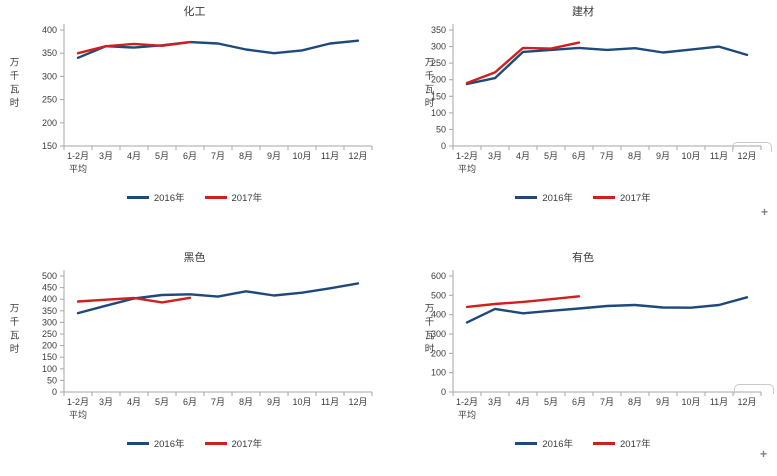 The width and height of the screenshot is (777, 476). Describe the element at coordinates (194, 12) in the screenshot. I see `chart-title: 化工` at that location.